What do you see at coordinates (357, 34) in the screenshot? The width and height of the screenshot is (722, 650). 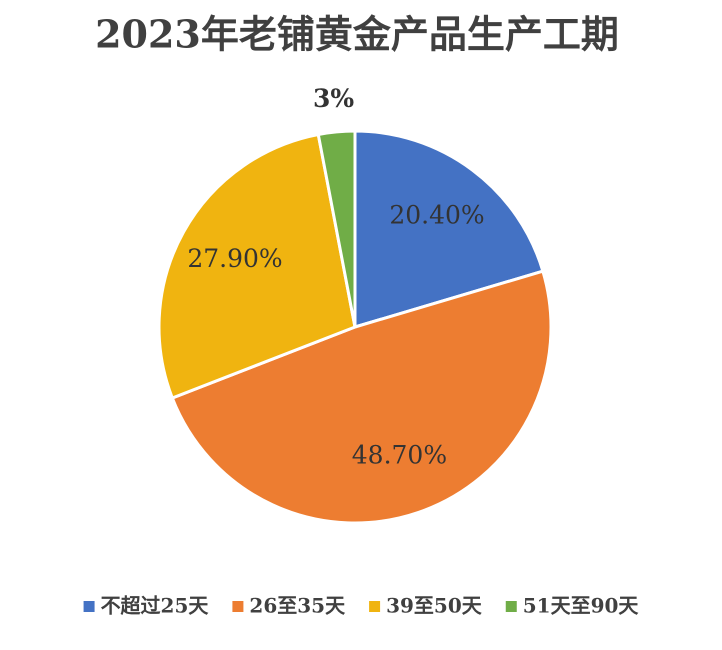 I see `chart-title: 2023年老铺黄金产品生产工期` at bounding box center [357, 34].